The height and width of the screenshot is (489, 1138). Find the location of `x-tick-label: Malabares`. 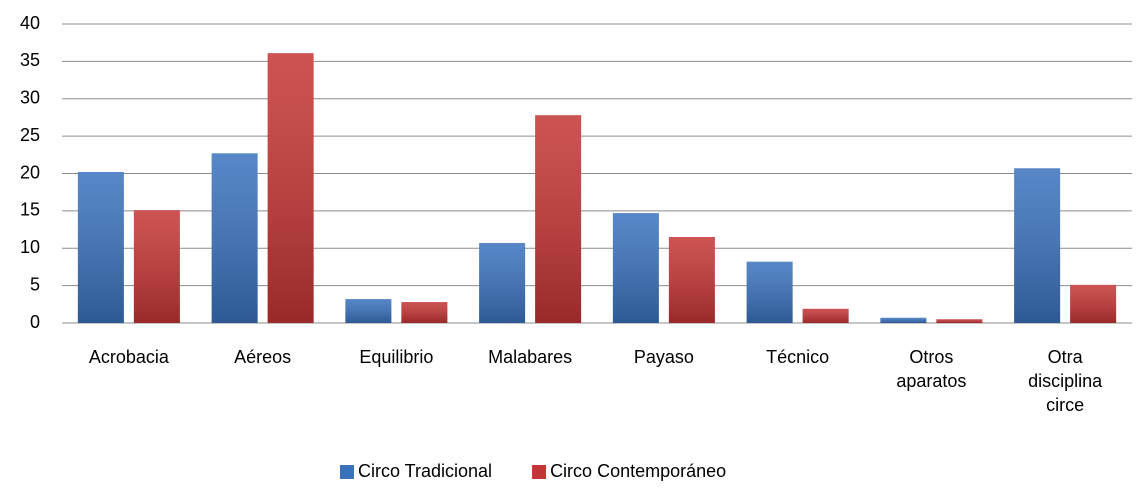

x-tick-label: Malabares is located at coordinates (530, 357).